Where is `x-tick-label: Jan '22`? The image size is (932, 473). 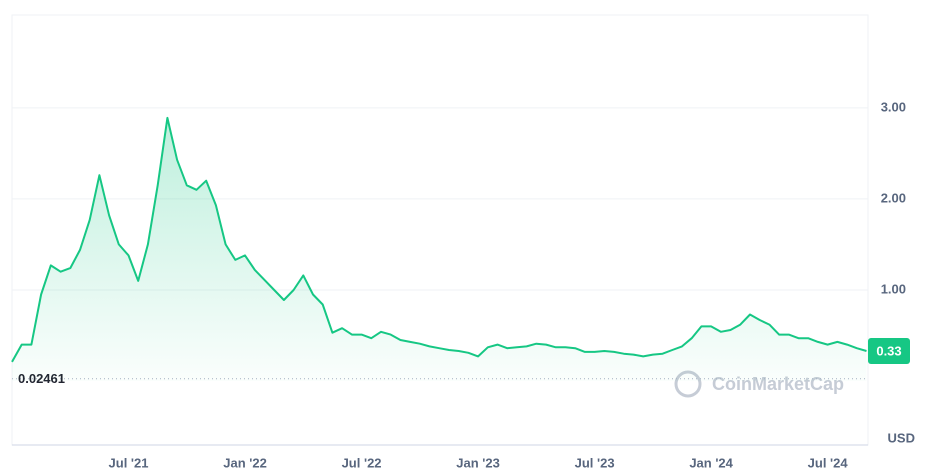 x-tick-label: Jan '22 is located at coordinates (245, 462).